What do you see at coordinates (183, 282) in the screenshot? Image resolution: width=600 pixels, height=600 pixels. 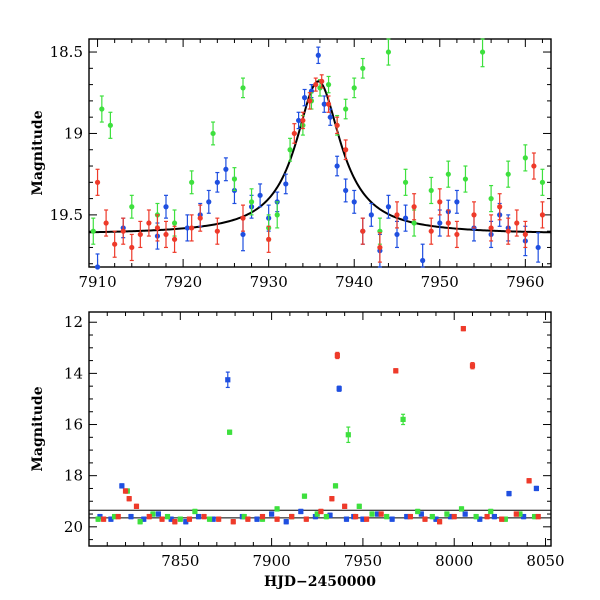 I see `top-x-tick-label: 7920` at bounding box center [183, 282].